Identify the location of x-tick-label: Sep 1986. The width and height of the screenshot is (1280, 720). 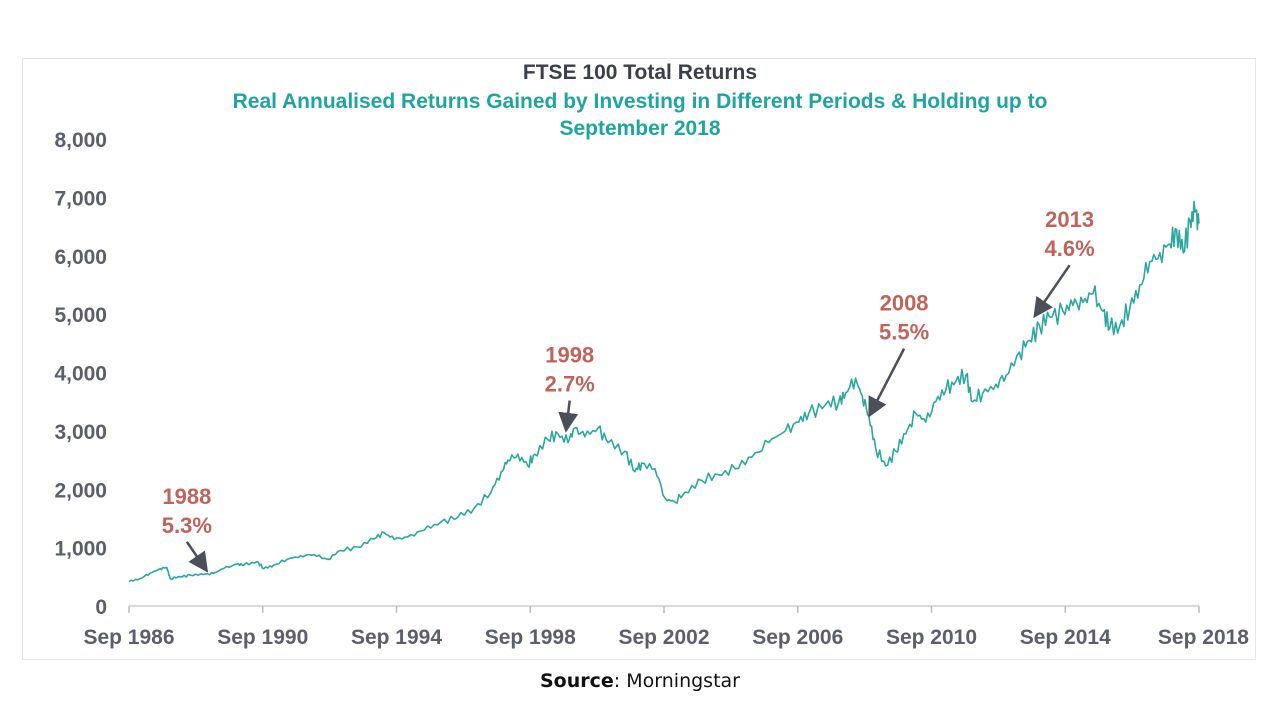
(128, 637).